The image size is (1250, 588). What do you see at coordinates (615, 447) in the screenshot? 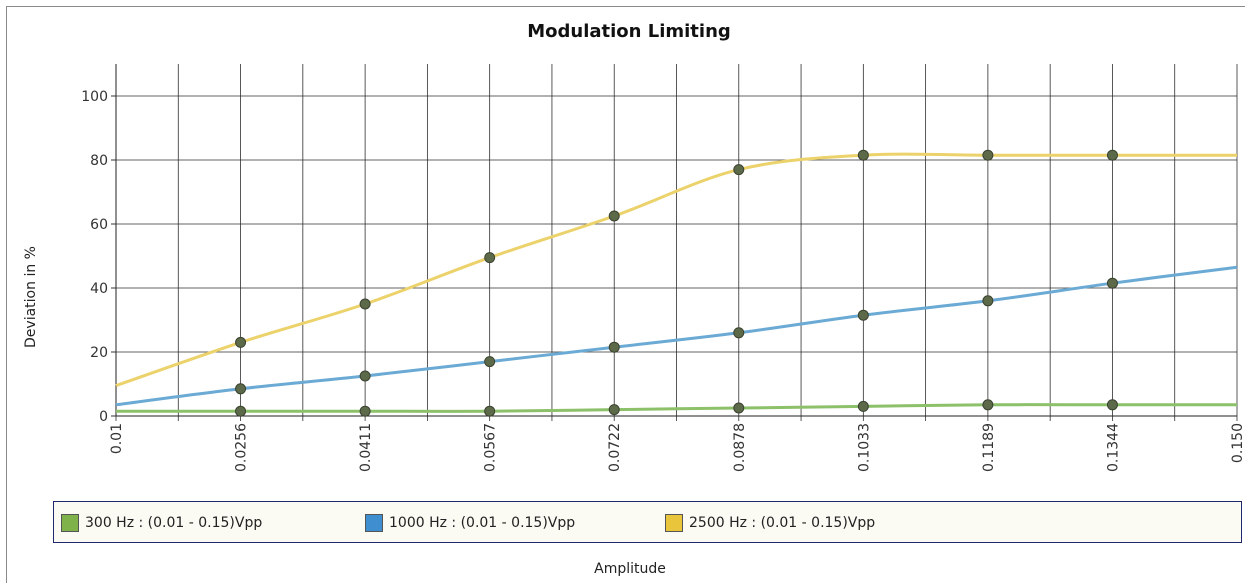
I see `x-tick-label: 0.0722` at bounding box center [615, 447].